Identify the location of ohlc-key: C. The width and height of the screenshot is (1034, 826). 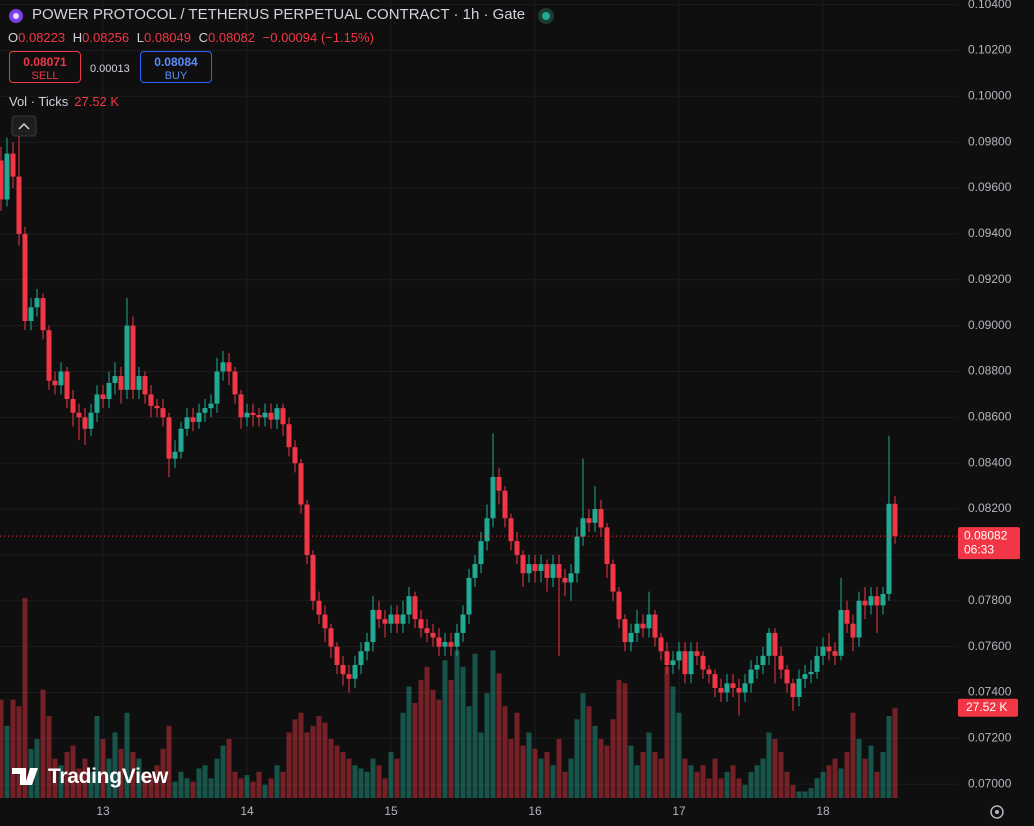
(203, 37).